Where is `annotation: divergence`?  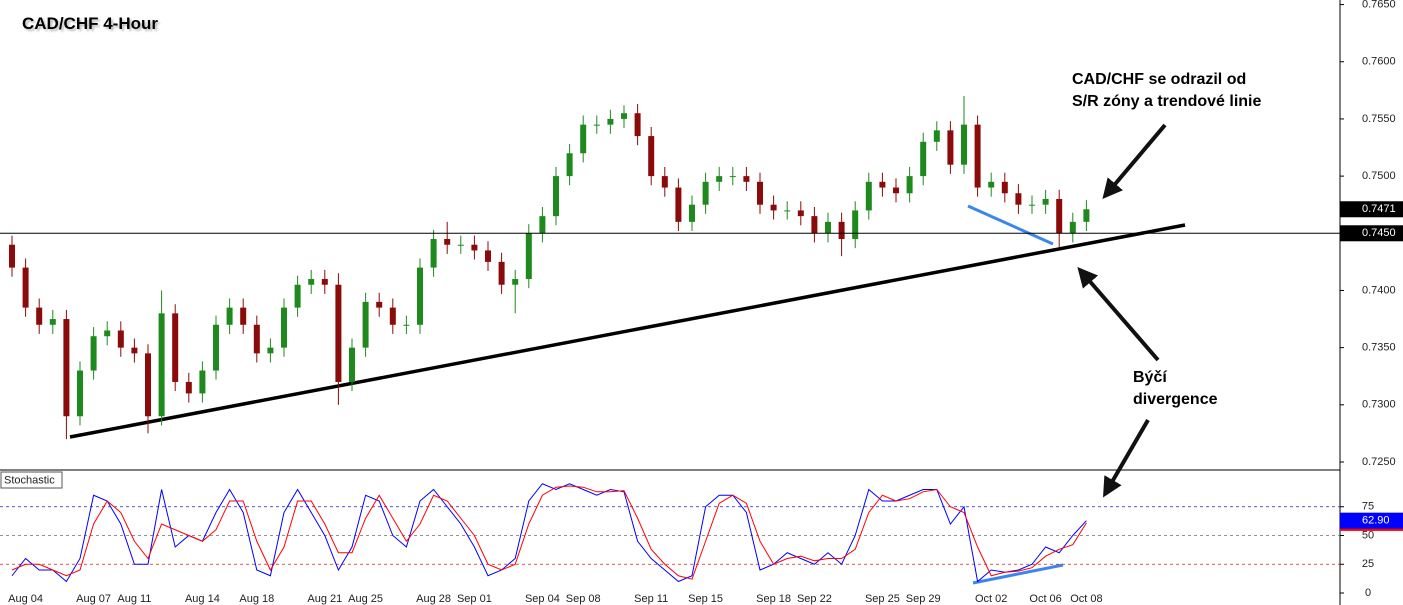 annotation: divergence is located at coordinates (1175, 399).